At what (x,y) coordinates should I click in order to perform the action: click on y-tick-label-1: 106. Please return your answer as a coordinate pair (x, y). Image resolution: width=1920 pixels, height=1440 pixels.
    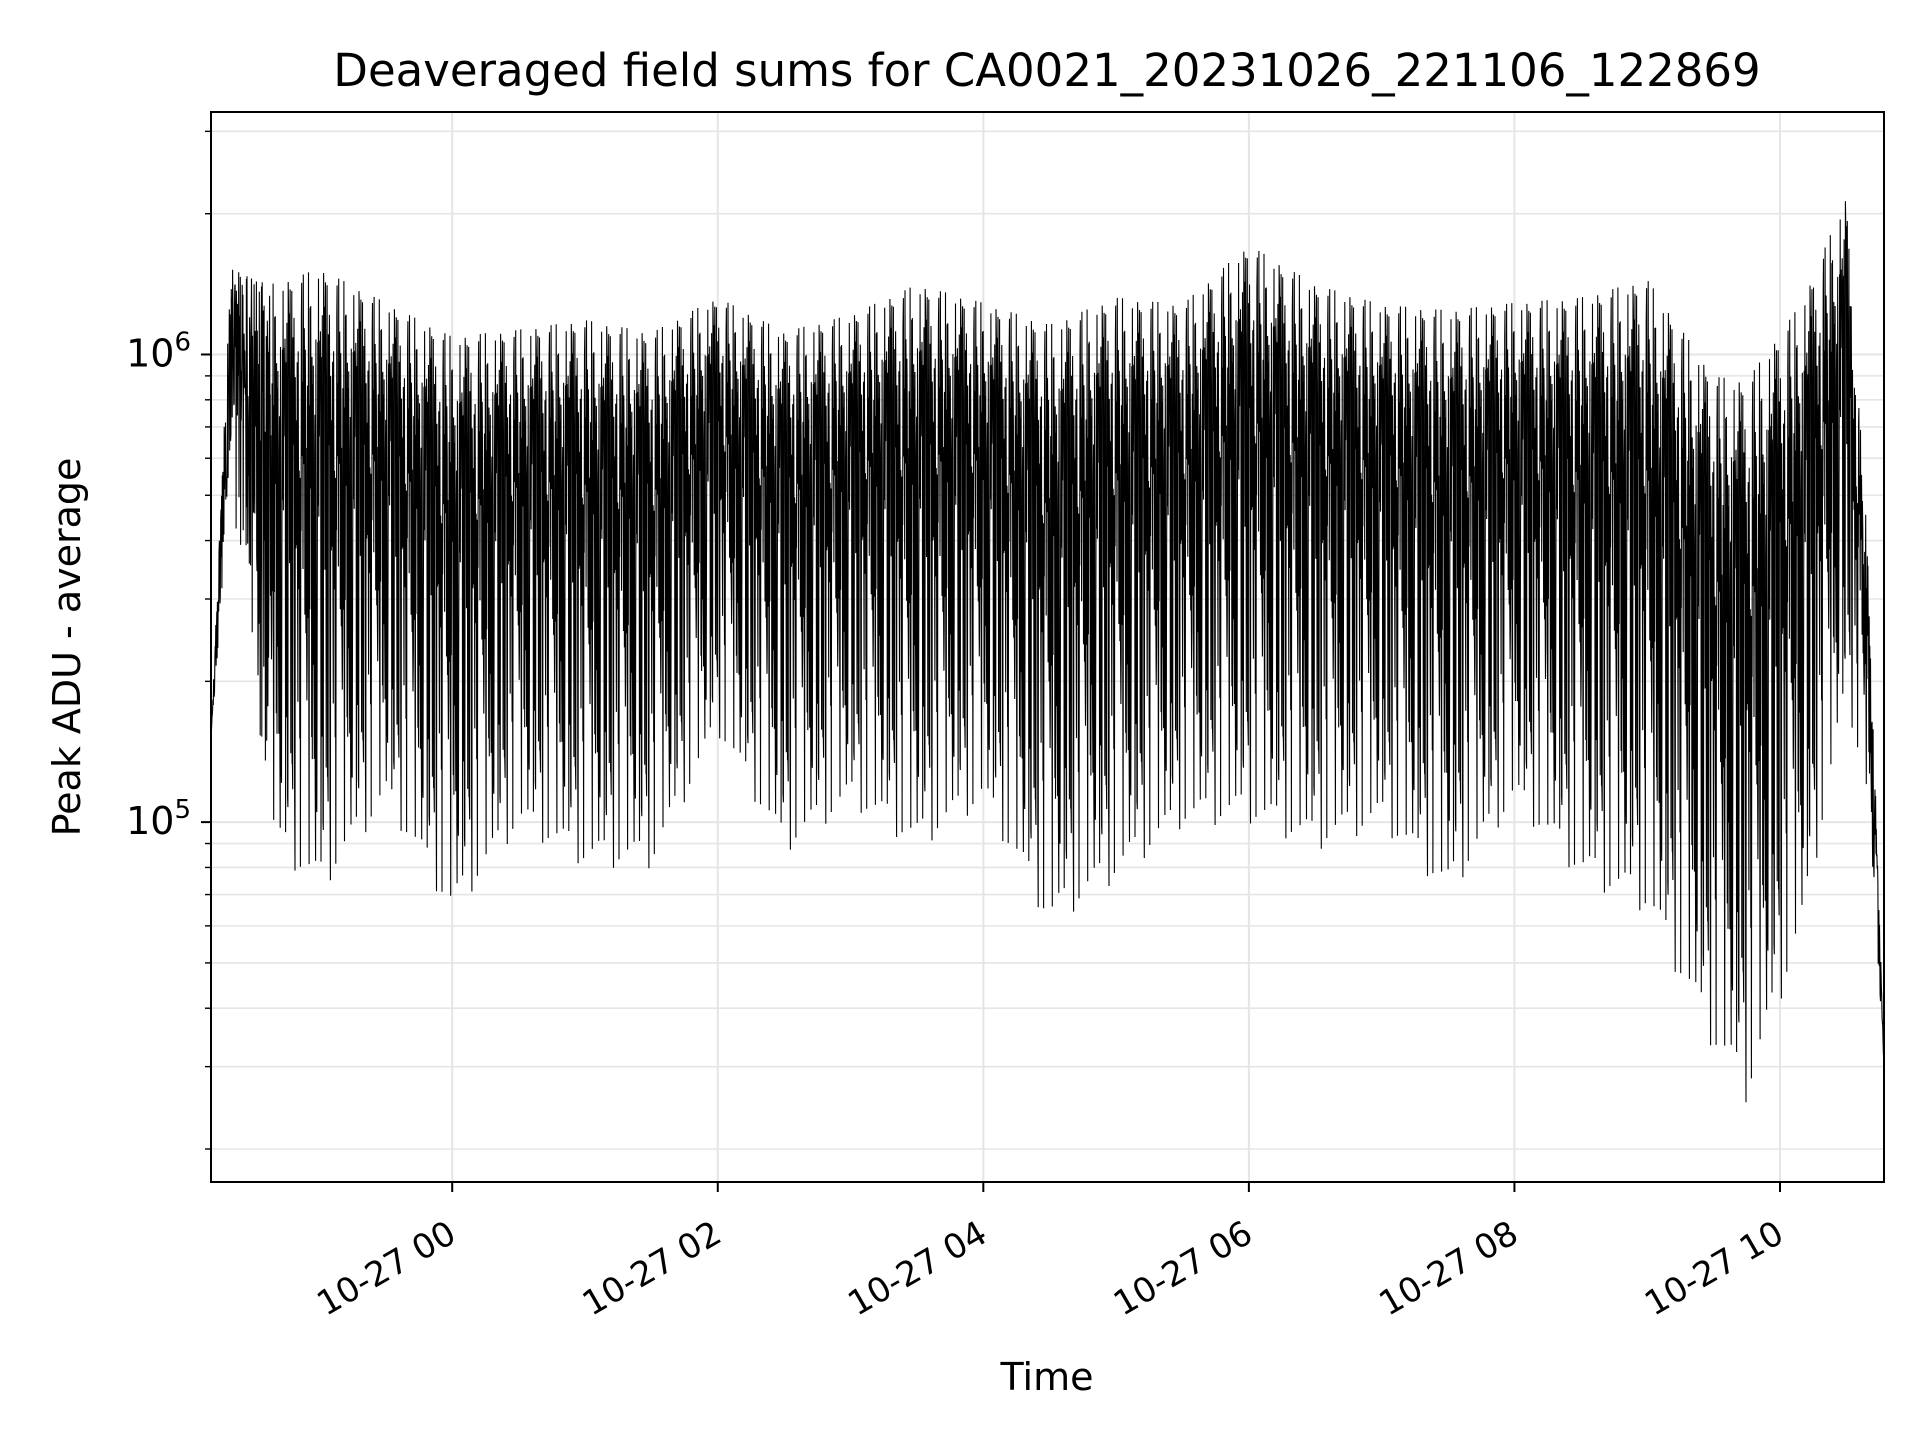
    Looking at the image, I should click on (158, 351).